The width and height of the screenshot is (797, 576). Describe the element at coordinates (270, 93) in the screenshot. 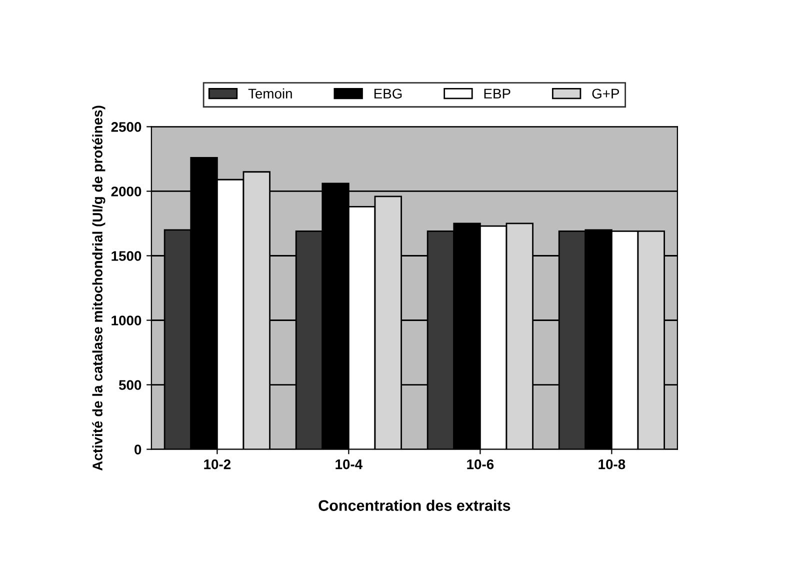

I see `legend-label: Temoin` at that location.